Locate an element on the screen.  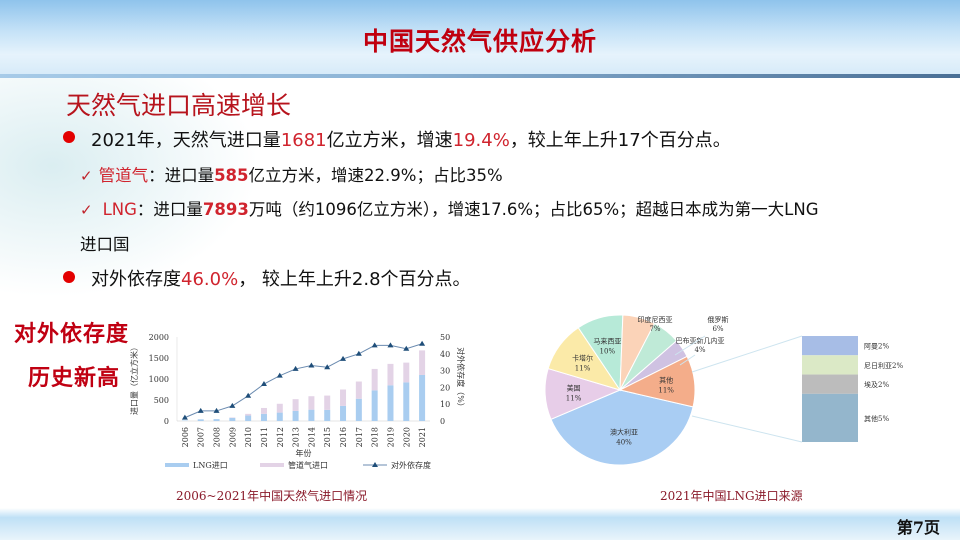
slide-header is located at coordinates (480, 39).